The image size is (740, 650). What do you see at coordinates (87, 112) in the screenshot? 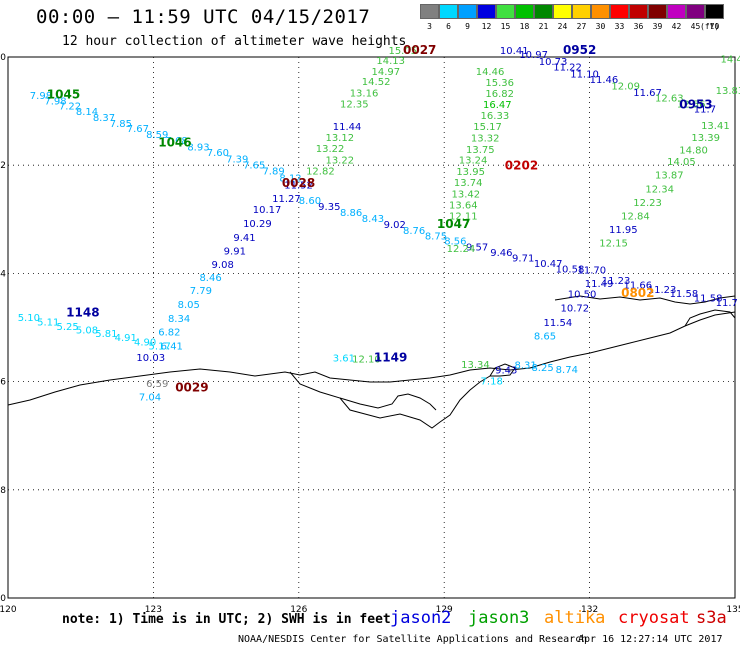
I see `swh-value: 8.14` at bounding box center [87, 112].